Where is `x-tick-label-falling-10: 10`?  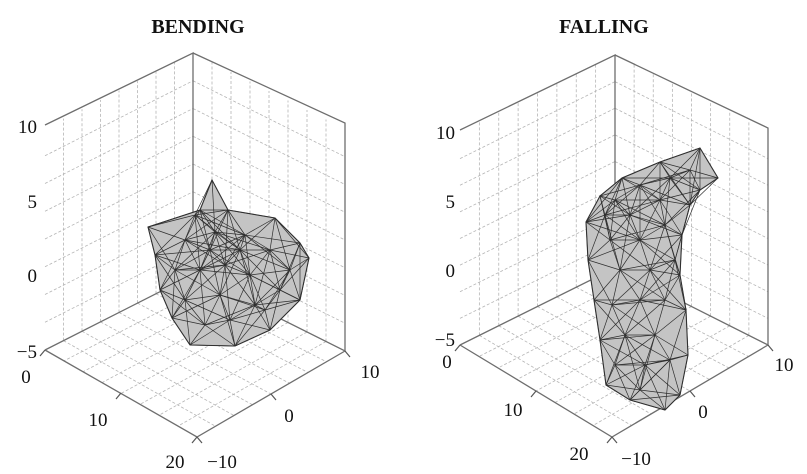
x-tick-label-falling-10: 10 is located at coordinates (513, 410).